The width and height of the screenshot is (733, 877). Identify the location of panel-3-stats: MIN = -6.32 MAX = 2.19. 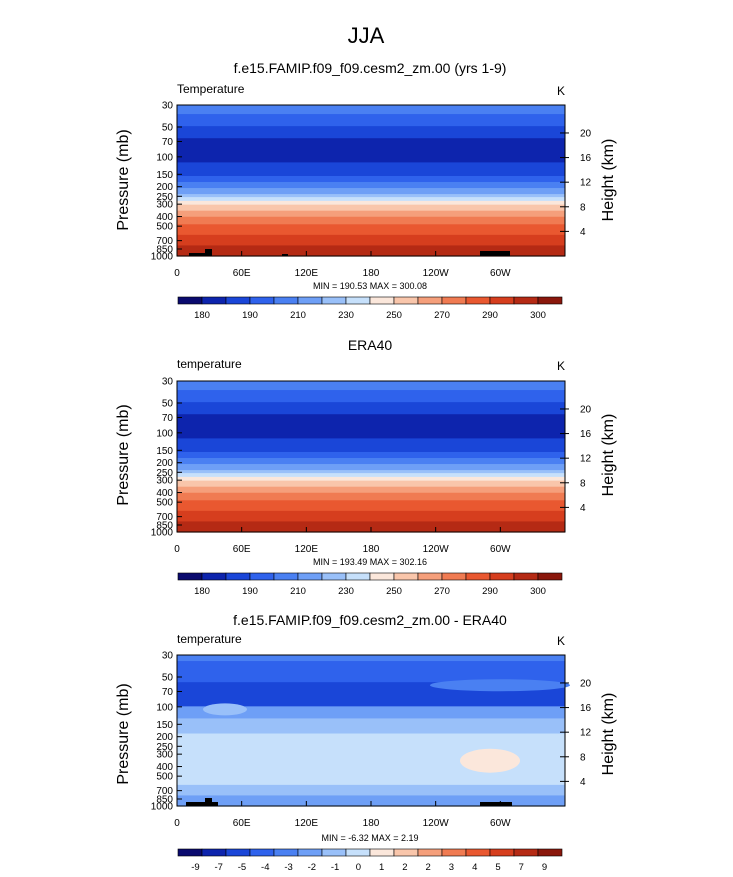
(369, 838).